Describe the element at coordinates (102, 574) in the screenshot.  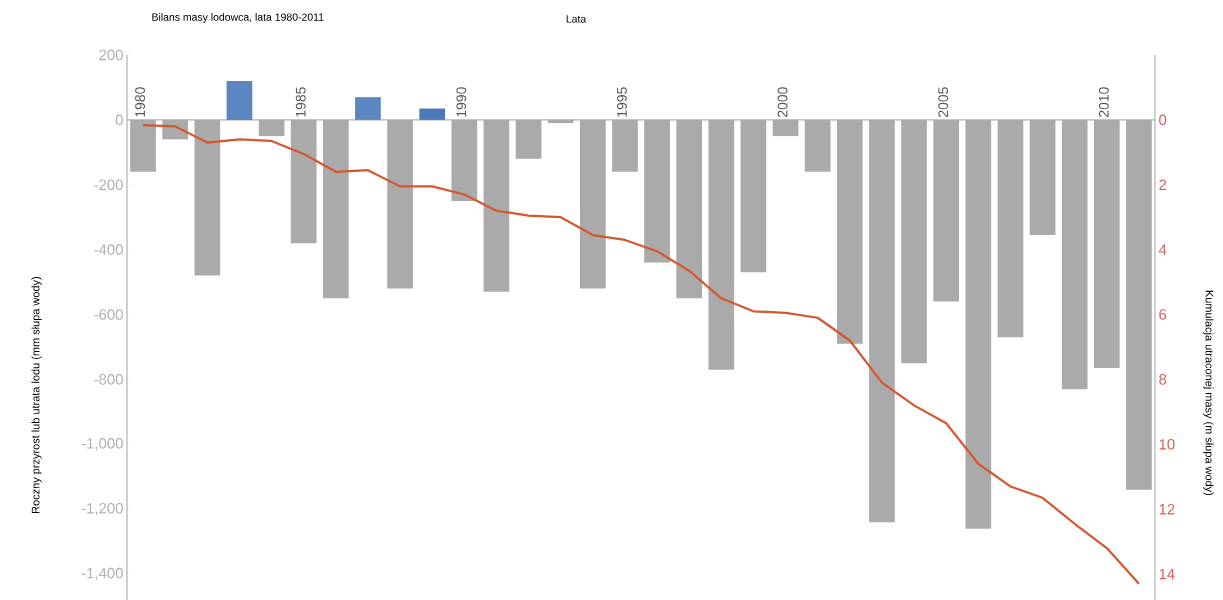
I see `y-tick-label: -1,400` at that location.